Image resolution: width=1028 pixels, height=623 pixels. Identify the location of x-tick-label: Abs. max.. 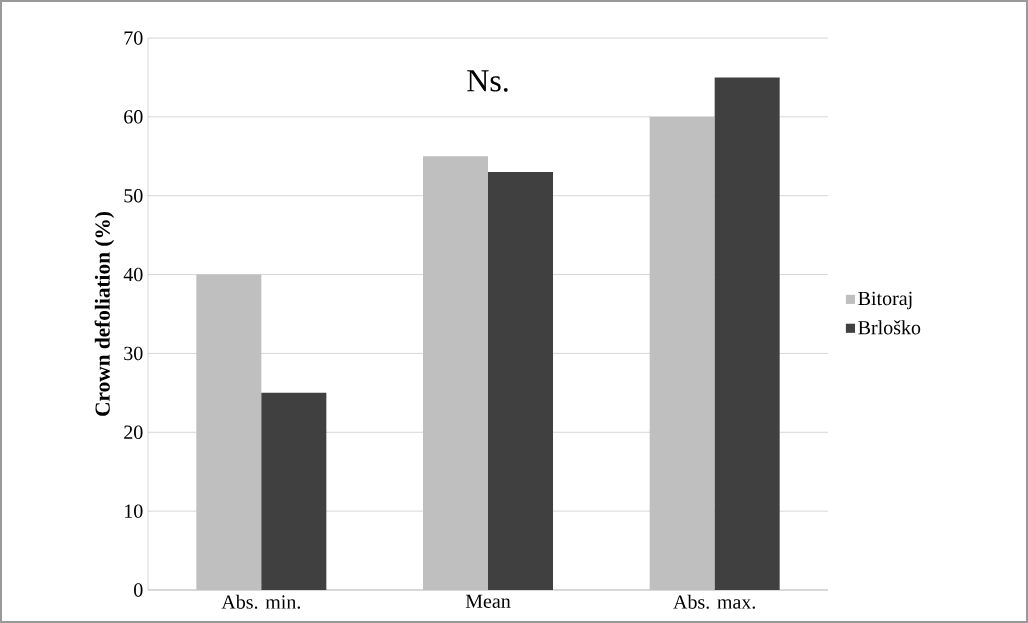
(714, 601).